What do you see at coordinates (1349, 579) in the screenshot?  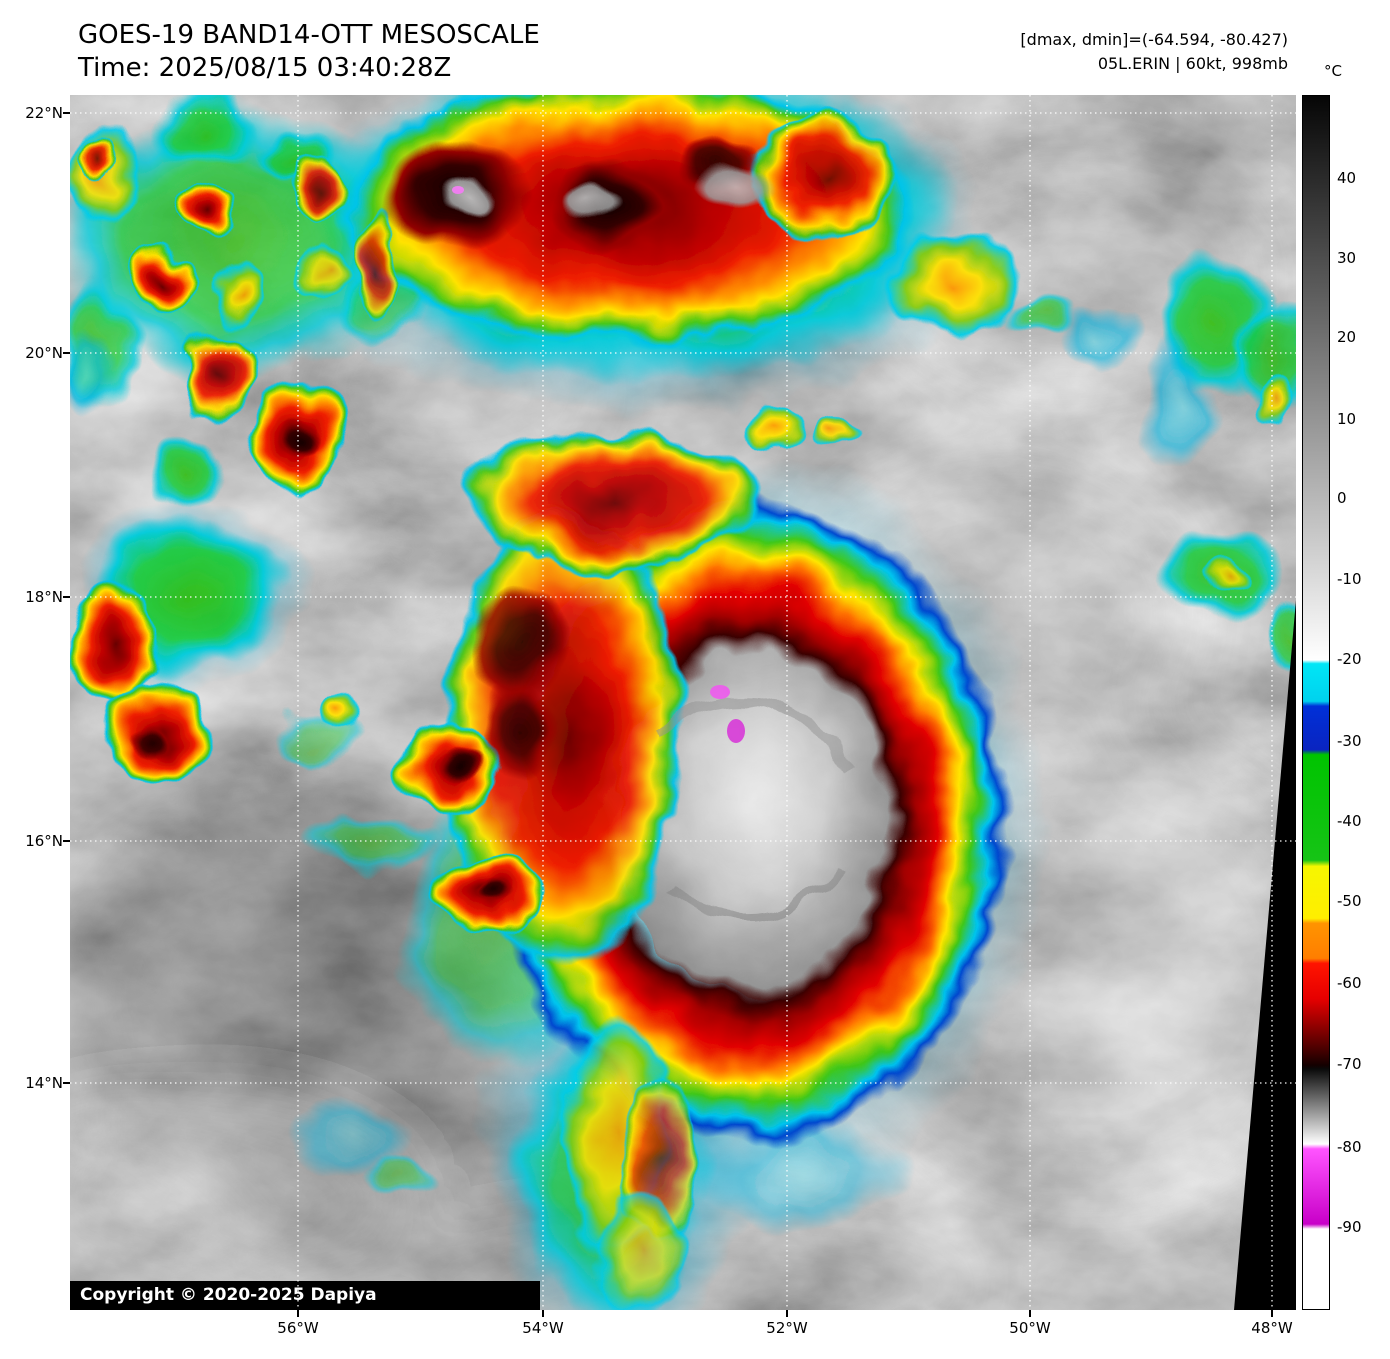 I see `colorbar-tick-label: -10` at bounding box center [1349, 579].